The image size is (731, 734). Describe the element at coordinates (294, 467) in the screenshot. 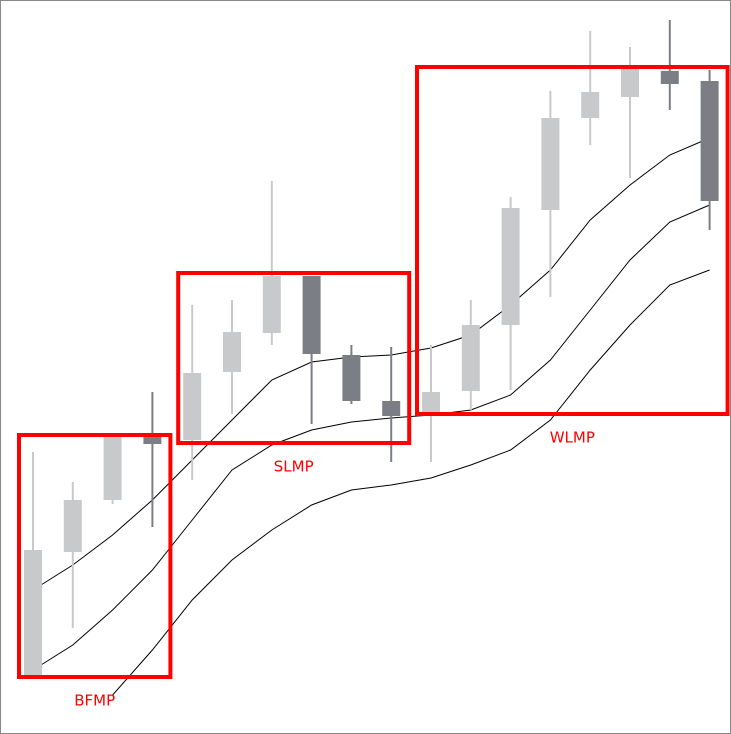

I see `annotation-label: SLMP` at that location.